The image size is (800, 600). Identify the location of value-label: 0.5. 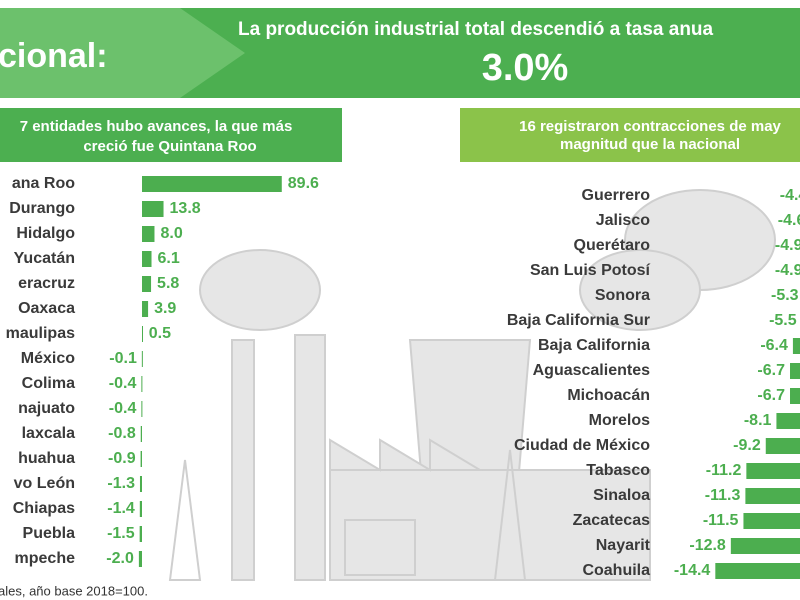
(160, 333).